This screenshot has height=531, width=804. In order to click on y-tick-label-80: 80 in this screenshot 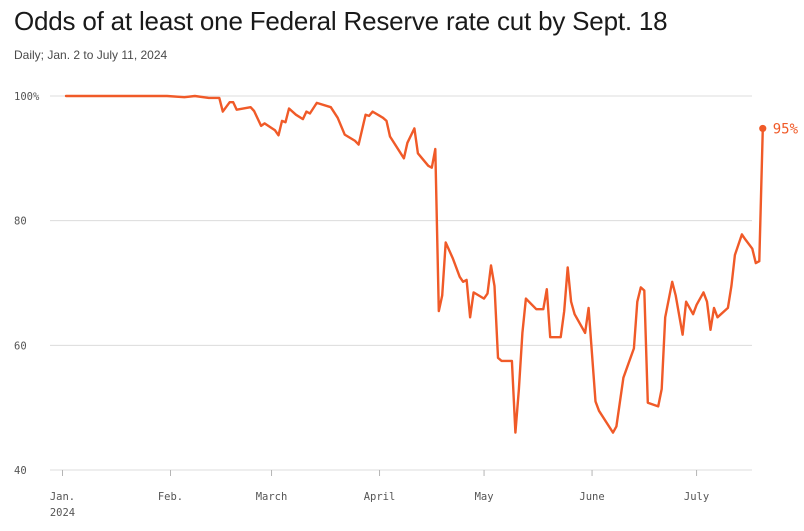, I will do `click(20, 222)`.